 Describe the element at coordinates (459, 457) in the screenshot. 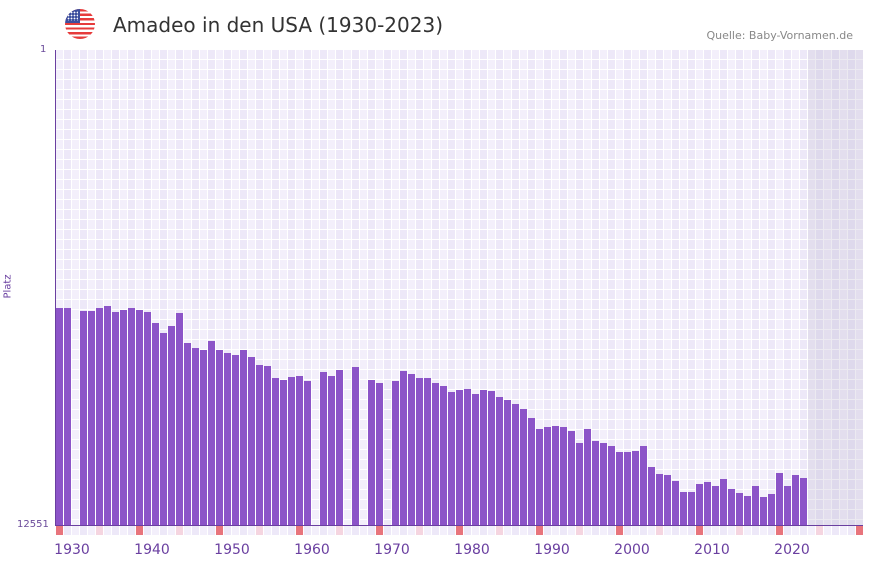

I see `bar-1980` at that location.